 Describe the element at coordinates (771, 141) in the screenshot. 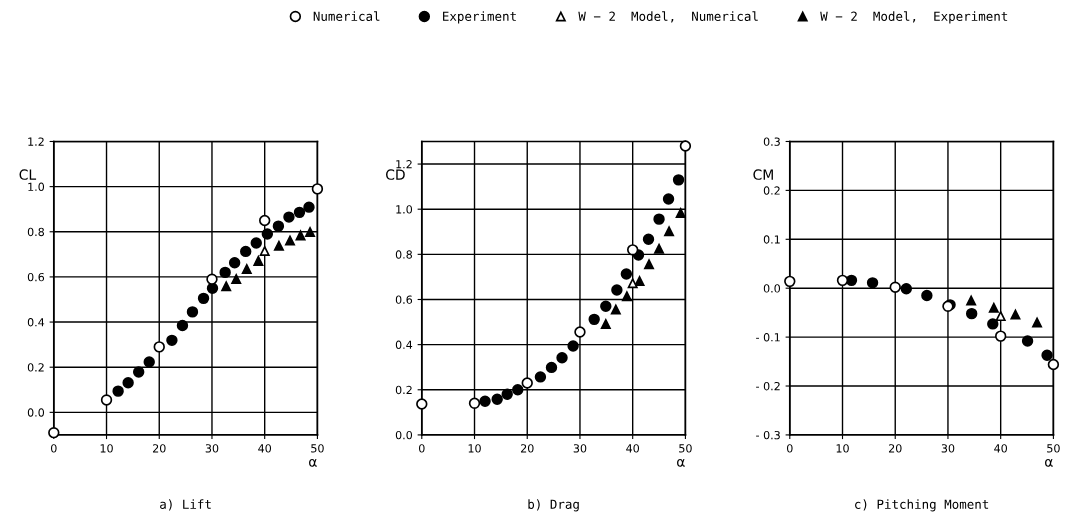

I see `y-tick-label: 0.3` at that location.